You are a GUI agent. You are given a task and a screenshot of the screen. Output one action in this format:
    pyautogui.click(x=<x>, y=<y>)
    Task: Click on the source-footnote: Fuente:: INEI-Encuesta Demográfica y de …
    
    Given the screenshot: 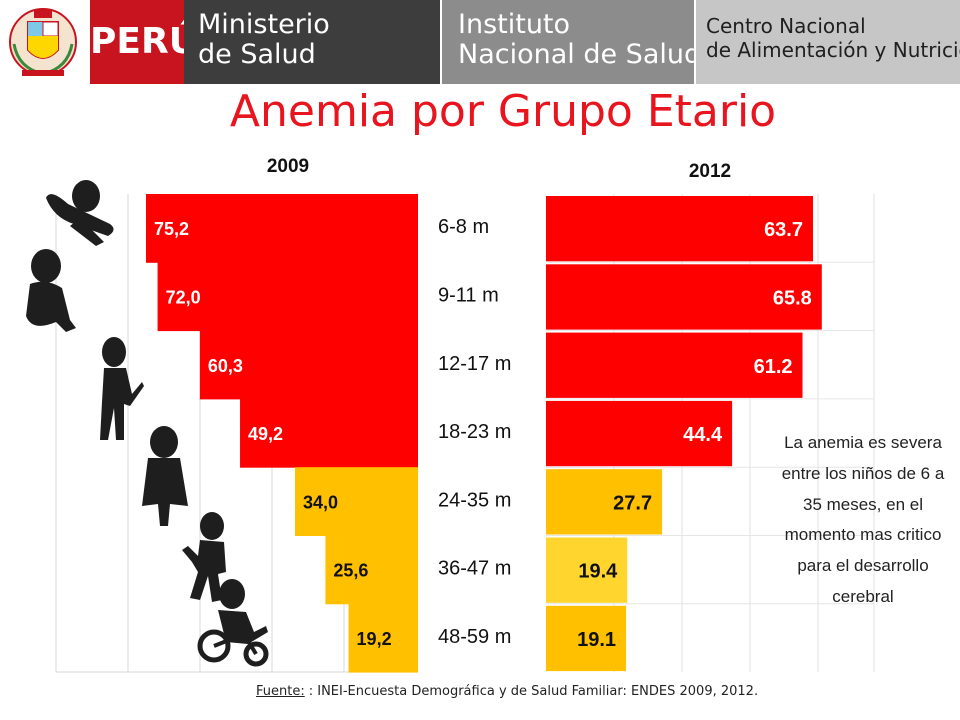 What is the action you would take?
    pyautogui.click(x=507, y=691)
    